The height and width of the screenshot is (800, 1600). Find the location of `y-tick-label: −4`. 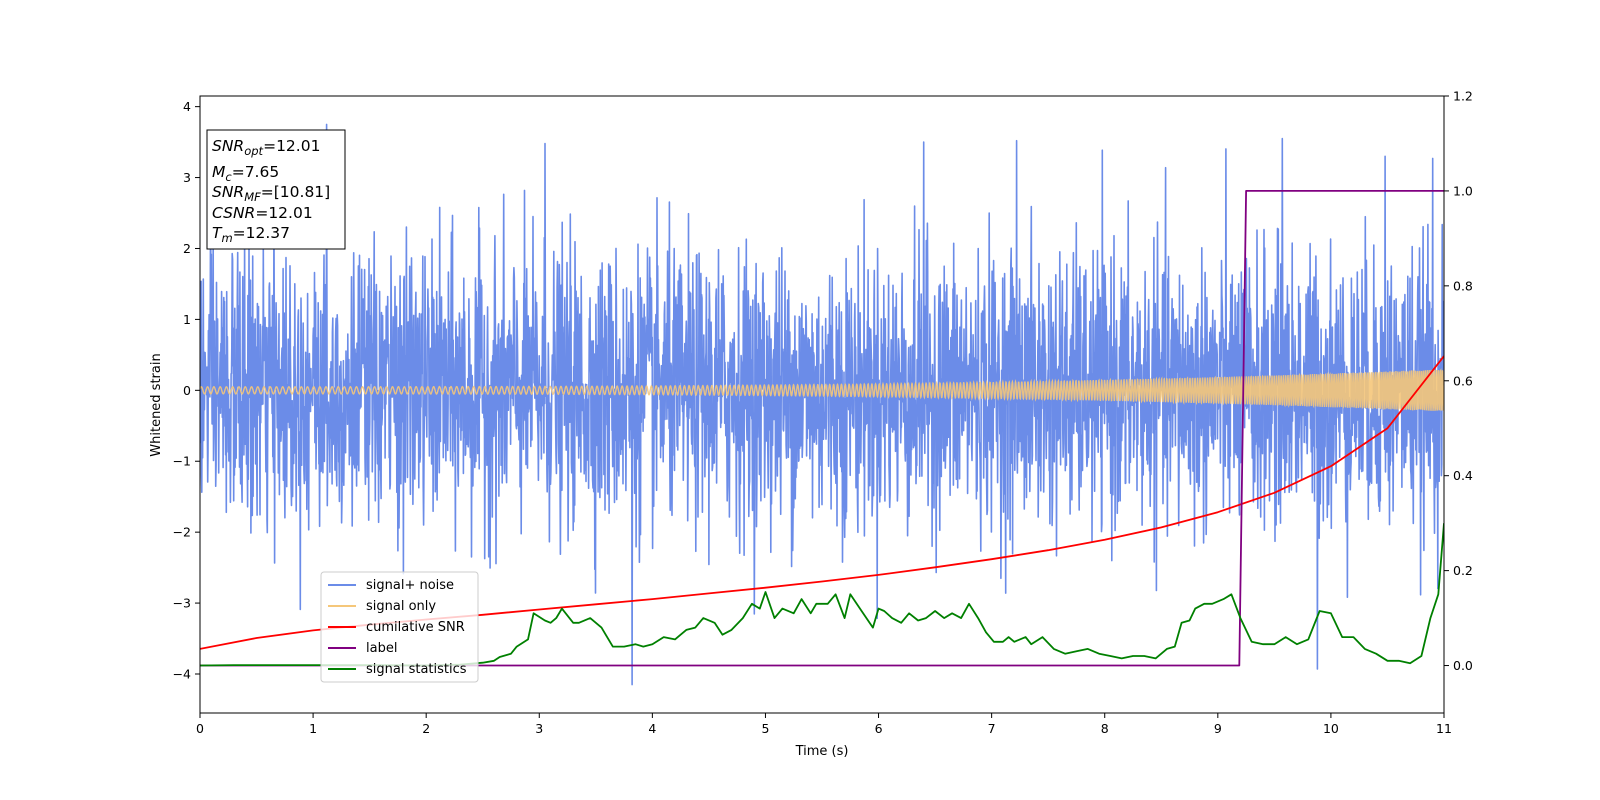

y-tick-label: −4 is located at coordinates (182, 673).